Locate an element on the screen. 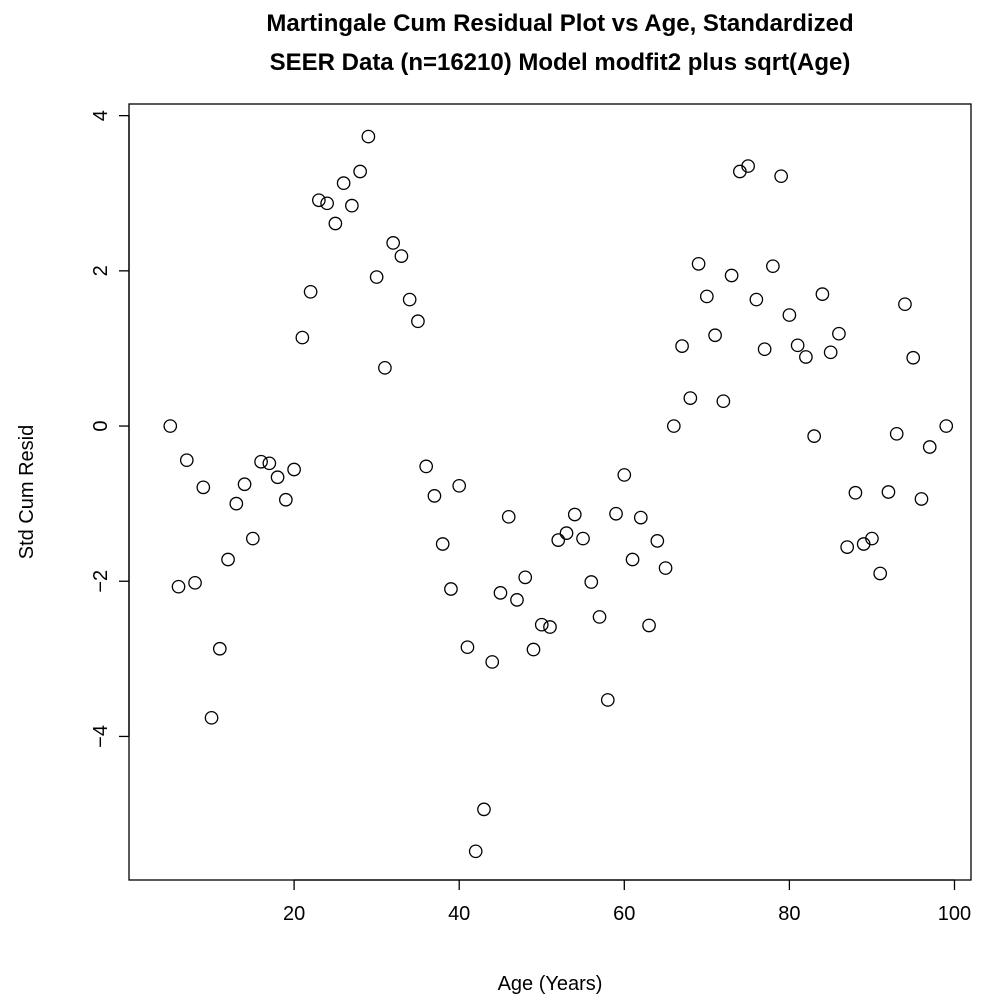 The height and width of the screenshot is (1002, 1001). y-axis: −4 −2 0 2 4 is located at coordinates (110, 429).